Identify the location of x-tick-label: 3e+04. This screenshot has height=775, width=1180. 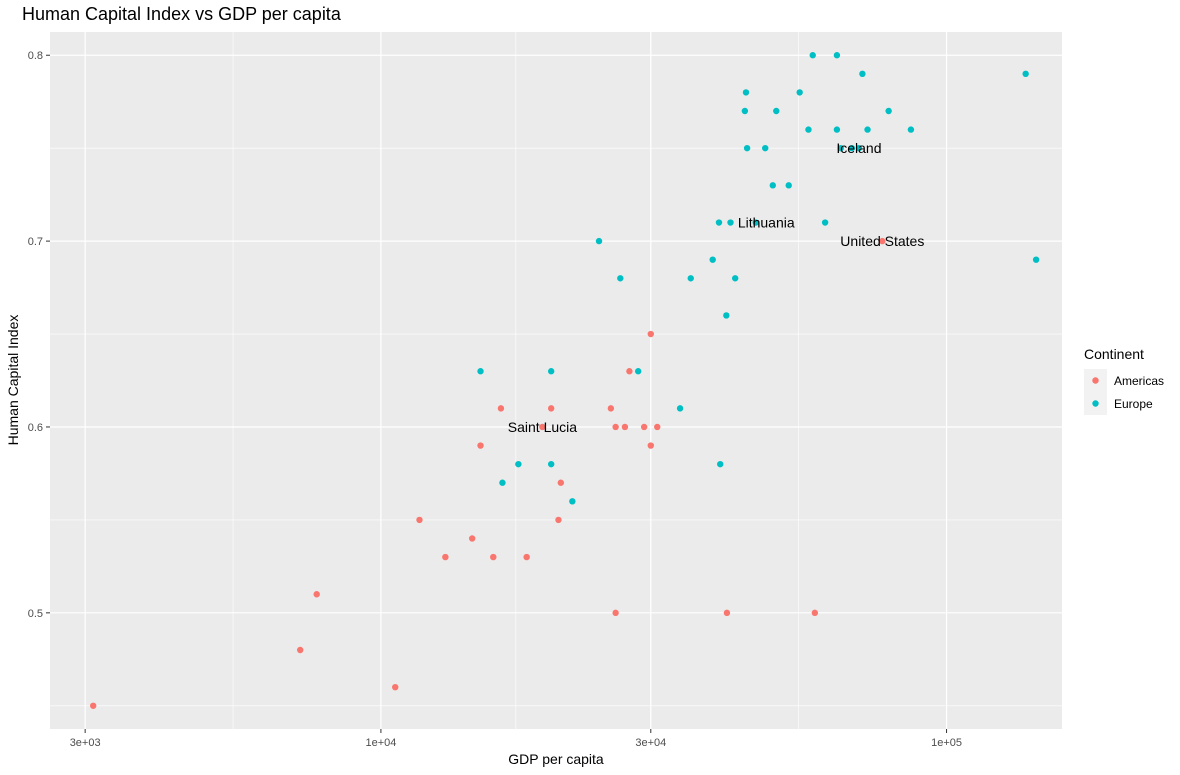
(650, 743).